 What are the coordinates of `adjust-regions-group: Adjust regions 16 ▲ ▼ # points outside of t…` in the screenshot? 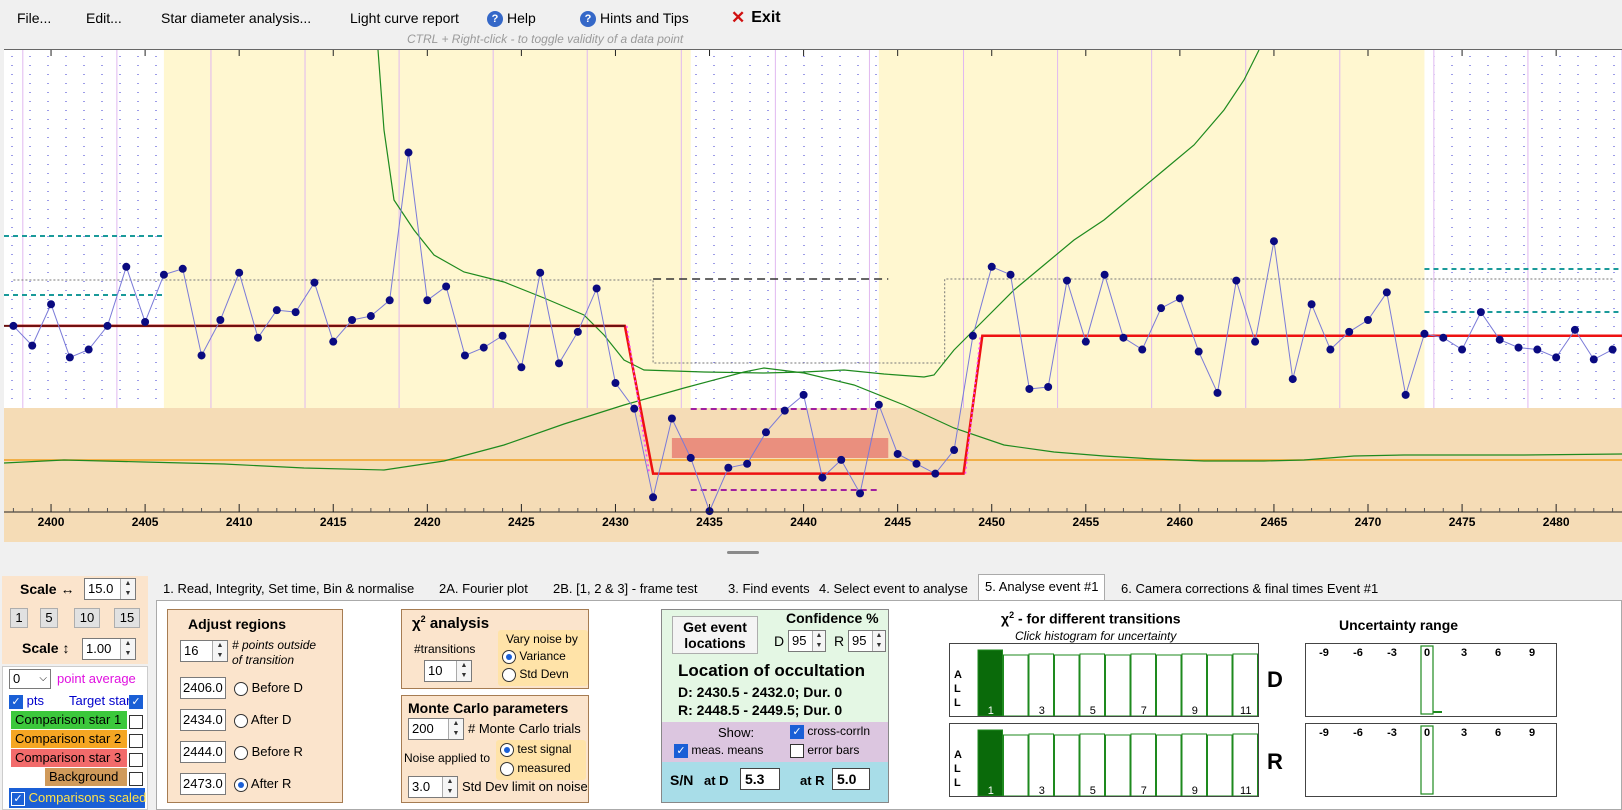 It's located at (255, 706).